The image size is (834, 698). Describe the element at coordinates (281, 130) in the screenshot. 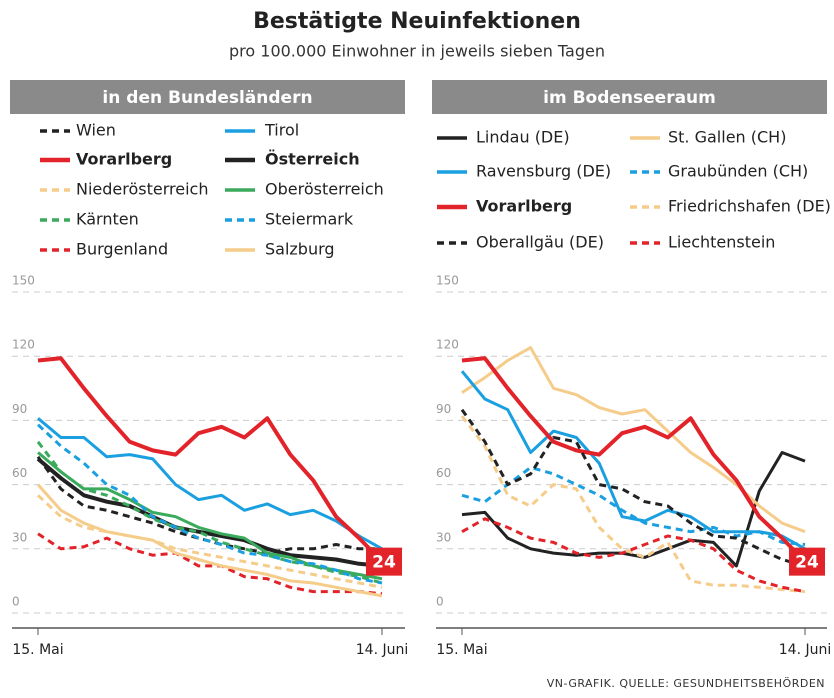

I see `legend-label: Tirol` at that location.